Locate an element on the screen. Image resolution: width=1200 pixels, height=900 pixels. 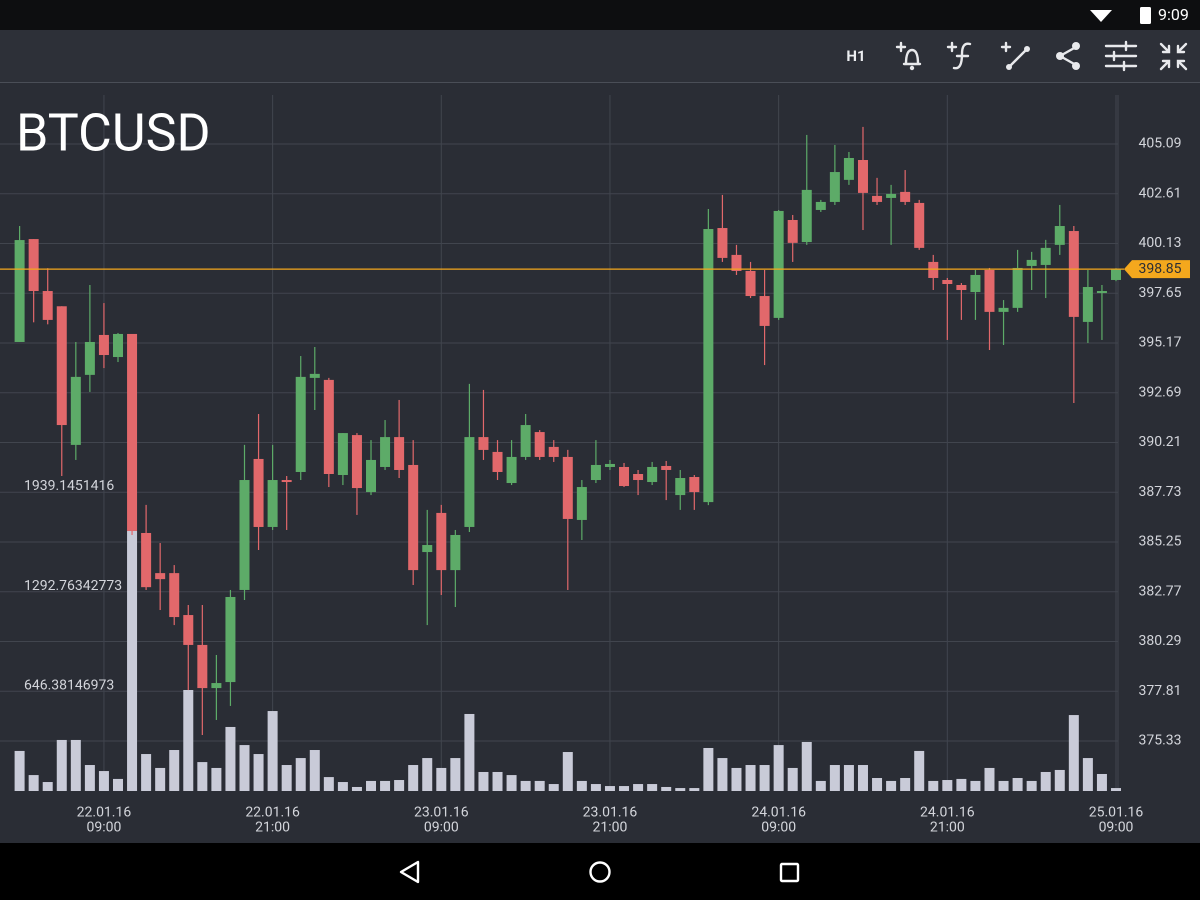
recents-button is located at coordinates (789, 872).